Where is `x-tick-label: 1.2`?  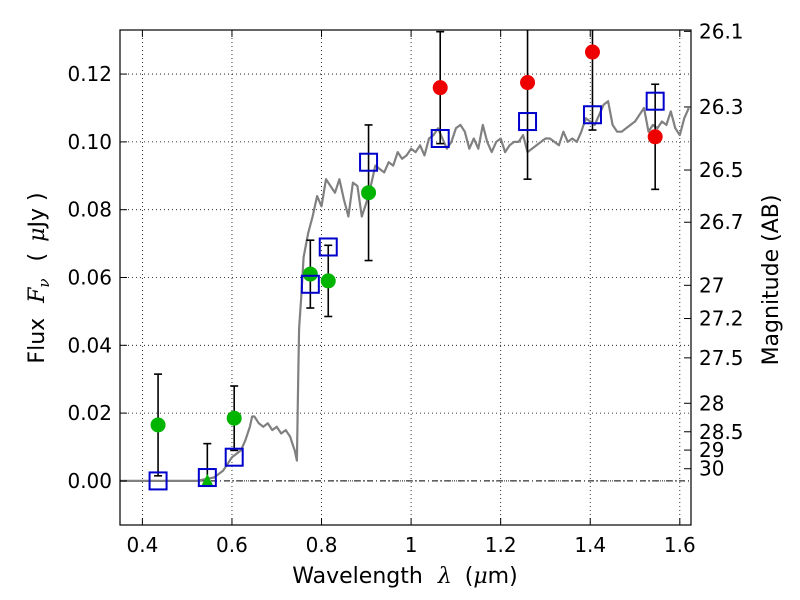
x-tick-label: 1.2 is located at coordinates (501, 545).